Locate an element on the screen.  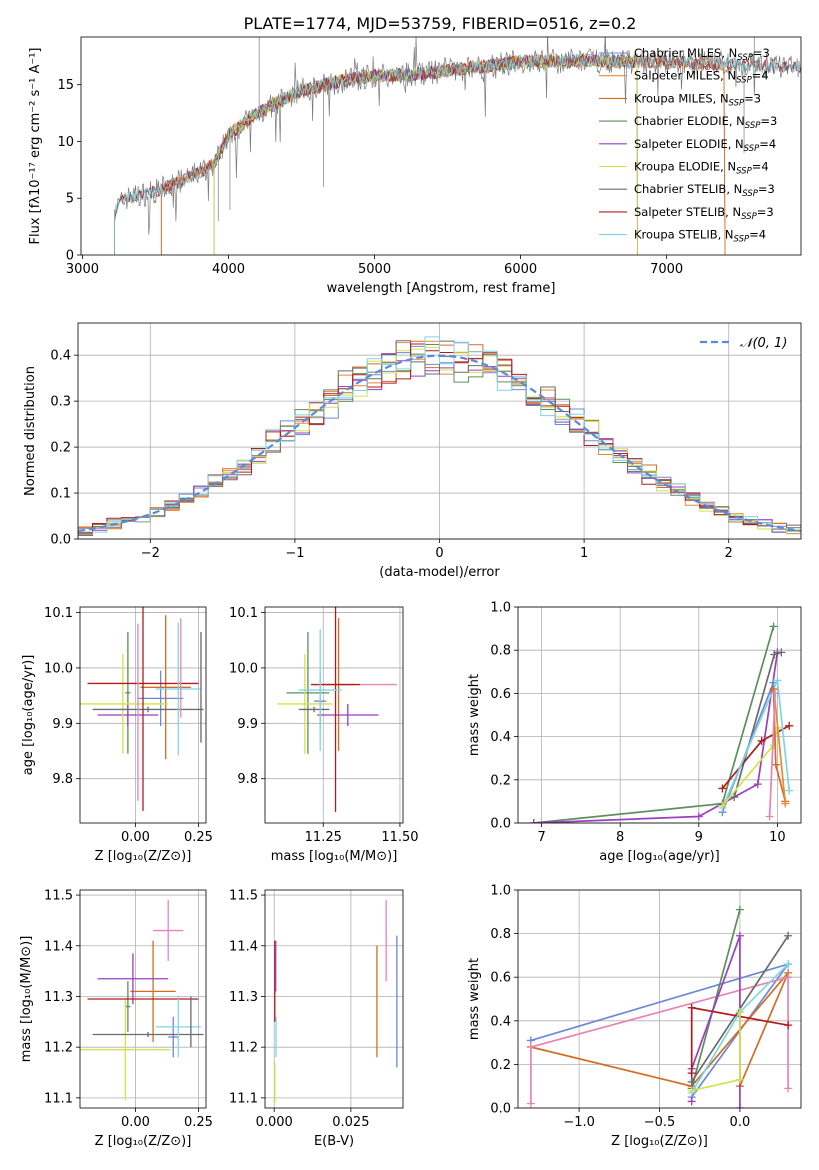
x-tick-label: 0.00 is located at coordinates (135, 1122).